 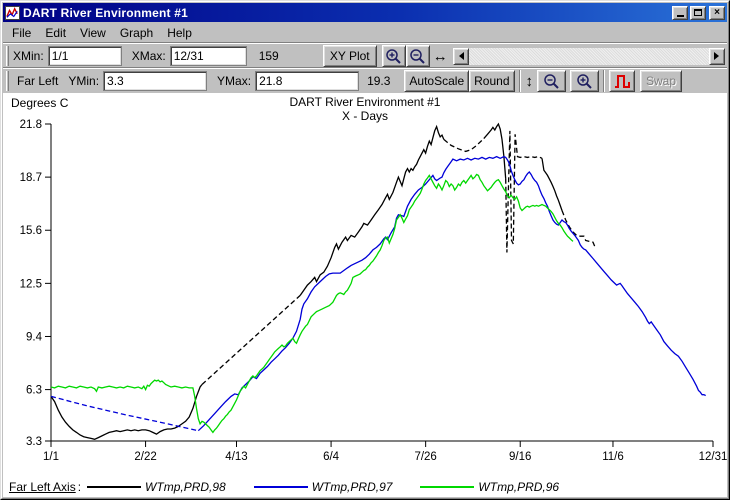 I want to click on y-tick-label: 18.7, so click(x=31, y=178).